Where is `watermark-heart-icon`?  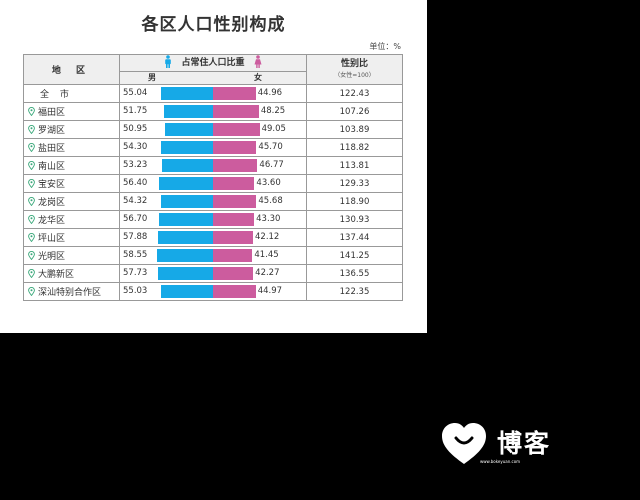 watermark-heart-icon is located at coordinates (464, 443).